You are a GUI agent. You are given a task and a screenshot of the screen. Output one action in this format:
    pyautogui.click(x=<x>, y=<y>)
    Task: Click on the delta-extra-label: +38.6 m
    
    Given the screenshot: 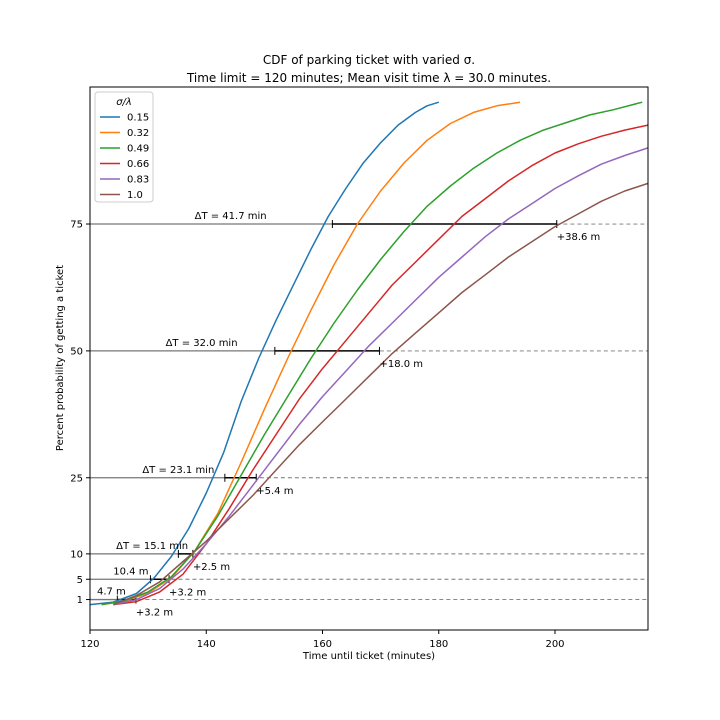 What is the action you would take?
    pyautogui.click(x=579, y=237)
    